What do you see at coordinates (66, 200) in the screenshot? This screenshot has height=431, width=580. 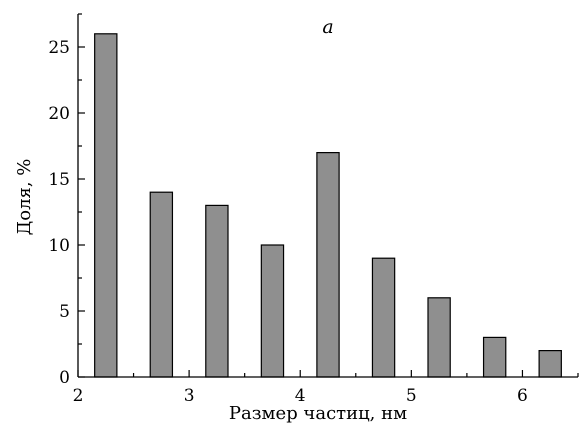 I see `y-ticks-group: 0 5 10 15 20 25` at bounding box center [66, 200].